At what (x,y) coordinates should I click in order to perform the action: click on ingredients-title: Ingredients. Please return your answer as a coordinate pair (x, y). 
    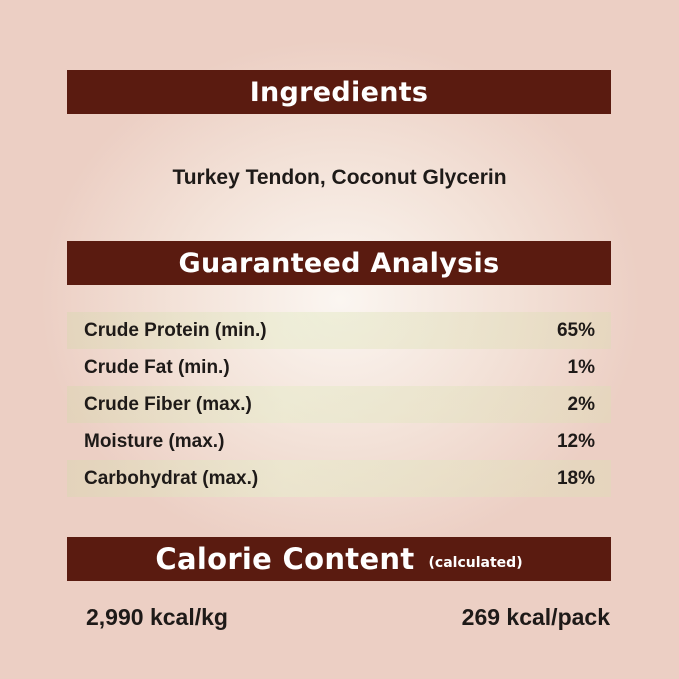
    Looking at the image, I should click on (339, 92).